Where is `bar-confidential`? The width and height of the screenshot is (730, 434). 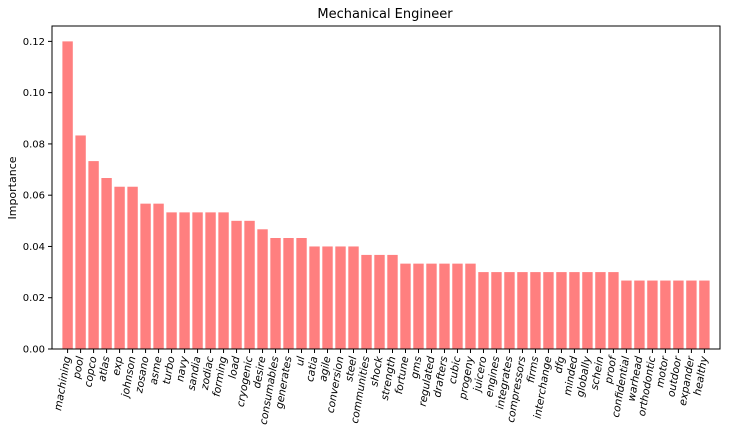
bar-confidential is located at coordinates (626, 314).